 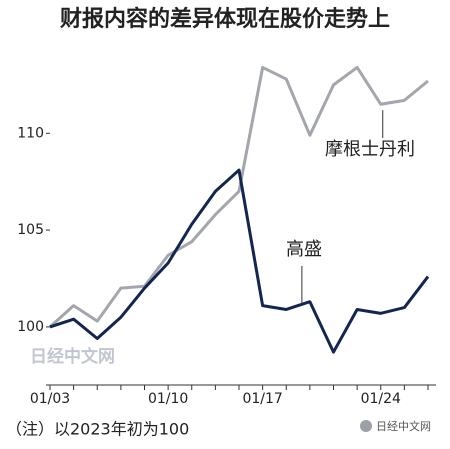 What do you see at coordinates (225, 19) in the screenshot?
I see `chart-title: 财报内容的差异体现在股价走势上` at bounding box center [225, 19].